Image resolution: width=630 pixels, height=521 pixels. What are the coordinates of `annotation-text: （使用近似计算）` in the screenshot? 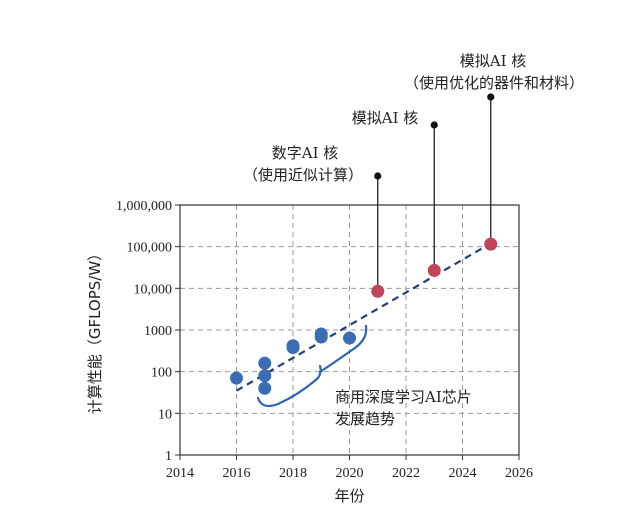 It's located at (303, 175).